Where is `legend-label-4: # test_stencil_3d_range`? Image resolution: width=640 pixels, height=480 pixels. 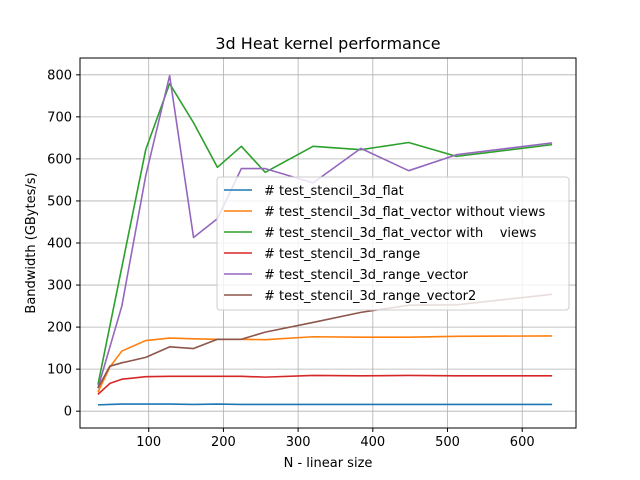
legend-label-4: # test_stencil_3d_range is located at coordinates (342, 254).